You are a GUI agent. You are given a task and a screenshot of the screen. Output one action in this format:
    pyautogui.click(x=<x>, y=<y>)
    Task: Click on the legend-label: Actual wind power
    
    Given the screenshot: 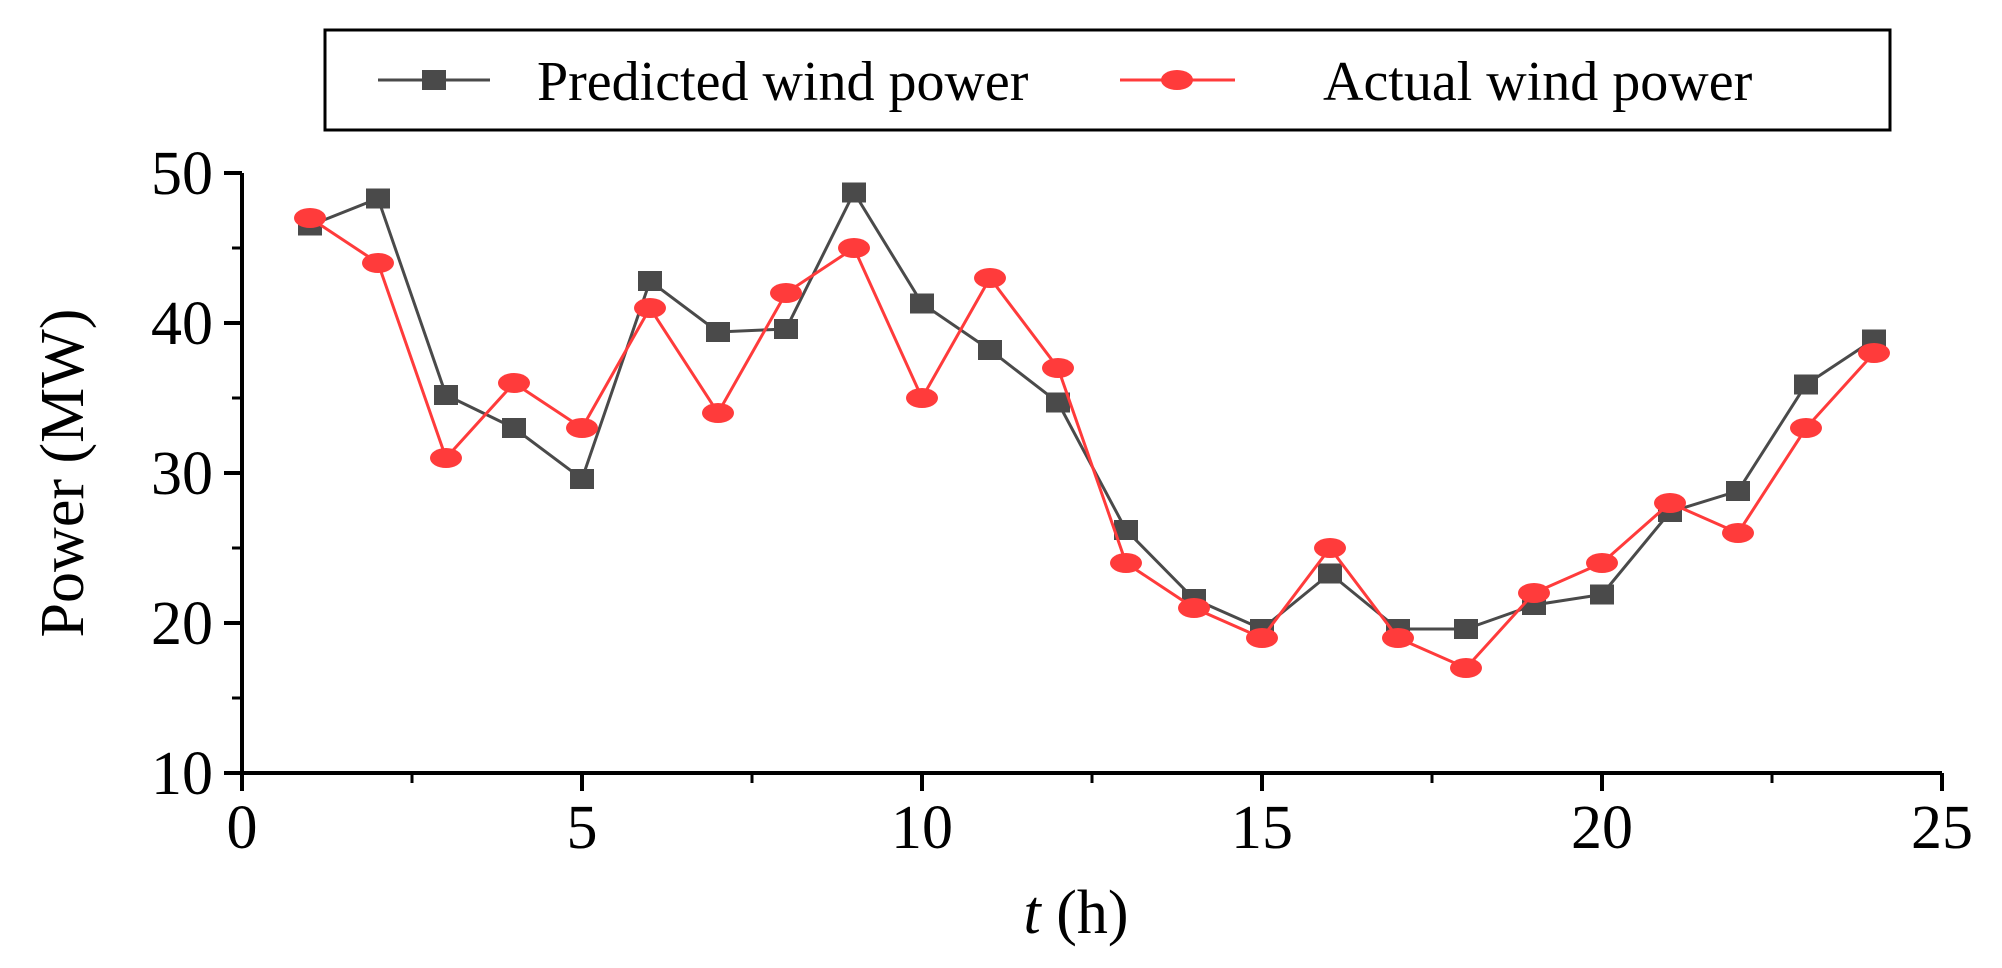 What is the action you would take?
    pyautogui.click(x=1538, y=82)
    